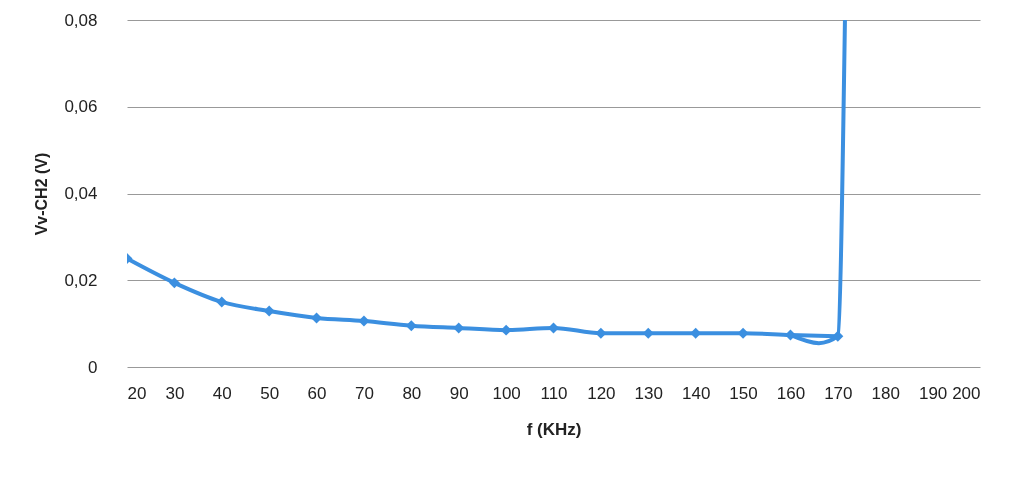 Image resolution: width=1009 pixels, height=480 pixels. What do you see at coordinates (966, 393) in the screenshot?
I see `x-tick-label: 200` at bounding box center [966, 393].